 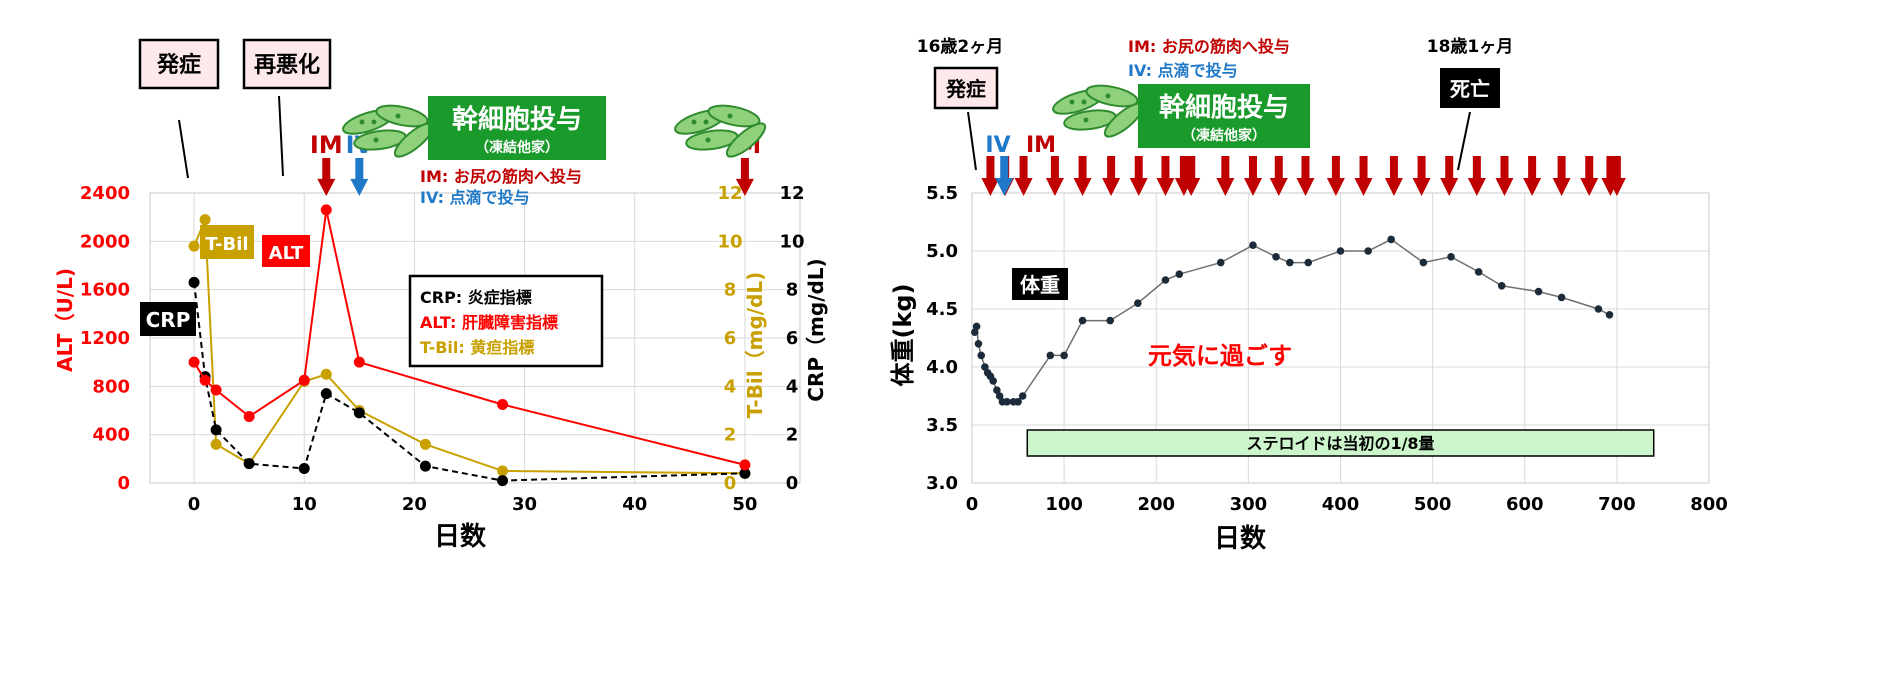 What do you see at coordinates (942, 309) in the screenshot?
I see `right-y-tick-label: 4.5` at bounding box center [942, 309].